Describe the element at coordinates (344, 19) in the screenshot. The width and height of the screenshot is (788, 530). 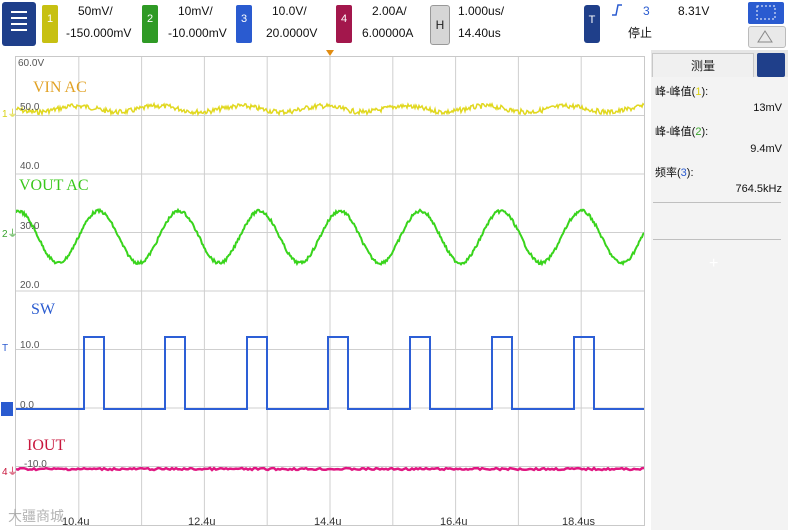
I see `ch4-number: 4` at that location.